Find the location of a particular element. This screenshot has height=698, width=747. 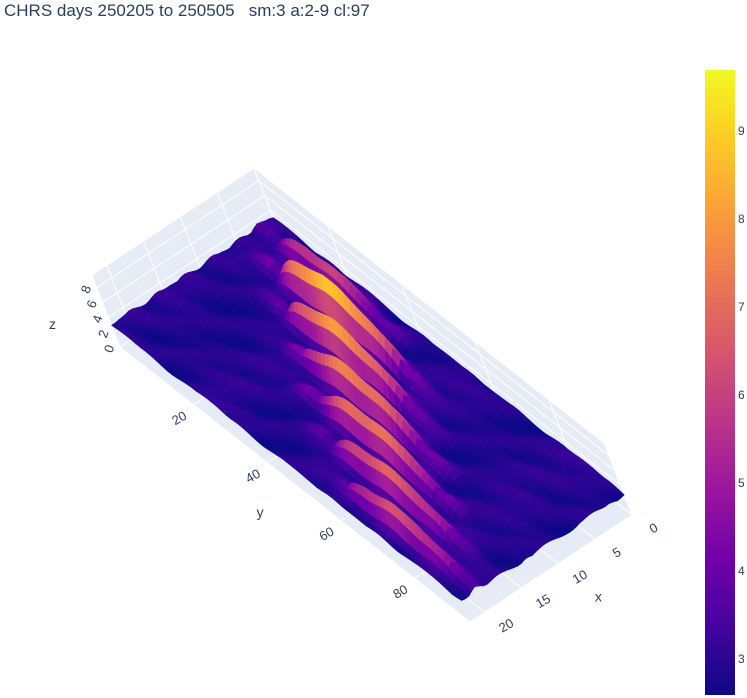

z-axis-title: z is located at coordinates (52, 324).